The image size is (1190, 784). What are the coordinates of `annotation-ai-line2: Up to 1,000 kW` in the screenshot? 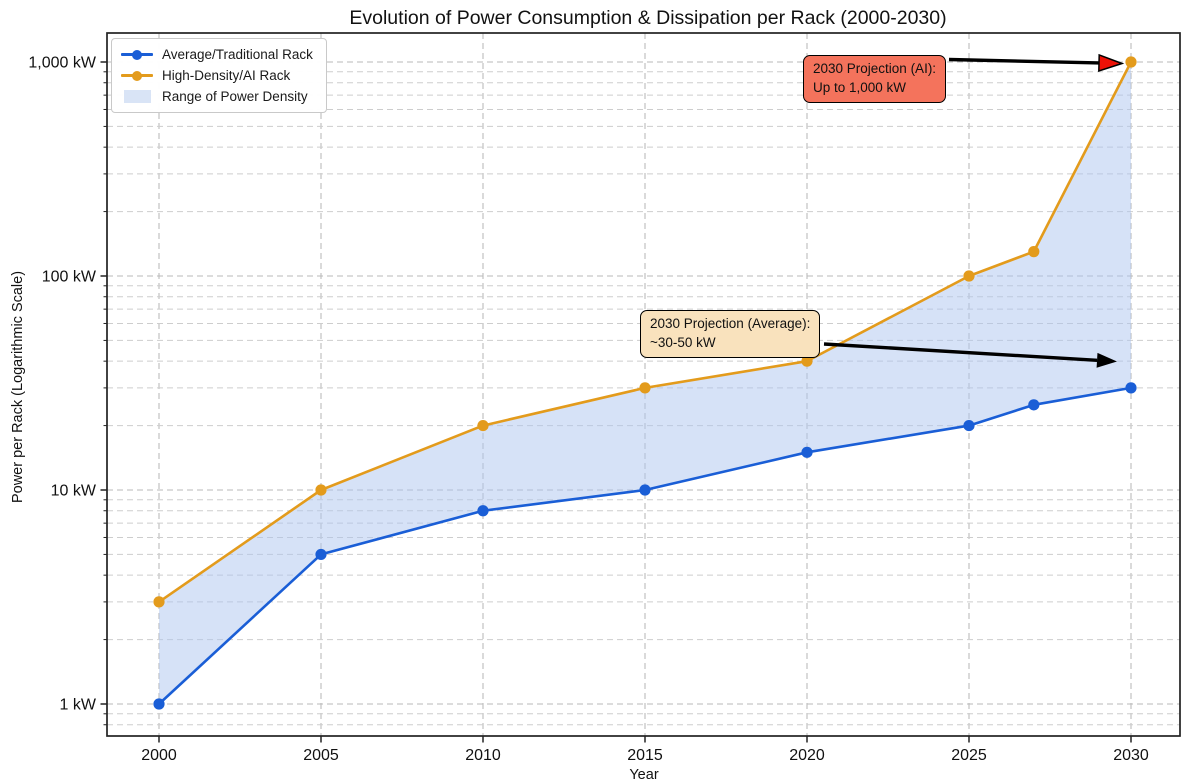 It's located at (860, 87).